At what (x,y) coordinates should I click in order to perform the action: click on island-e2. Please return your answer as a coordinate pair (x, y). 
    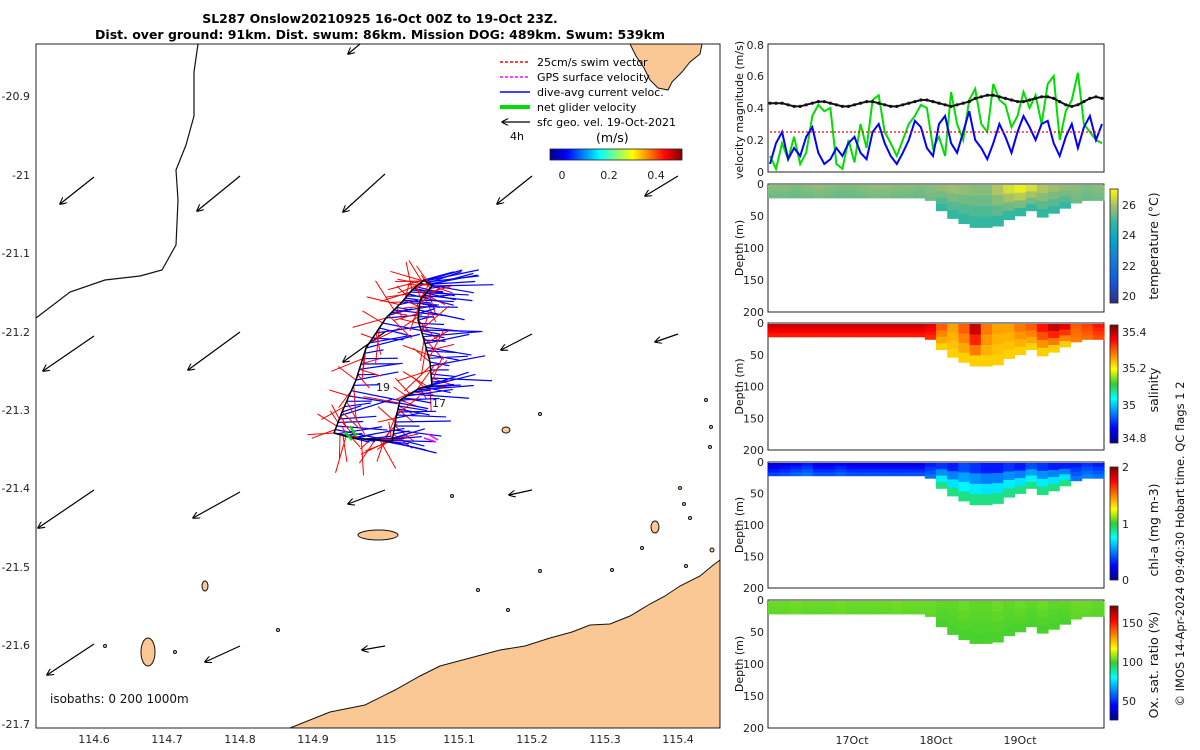
    Looking at the image, I should click on (506, 430).